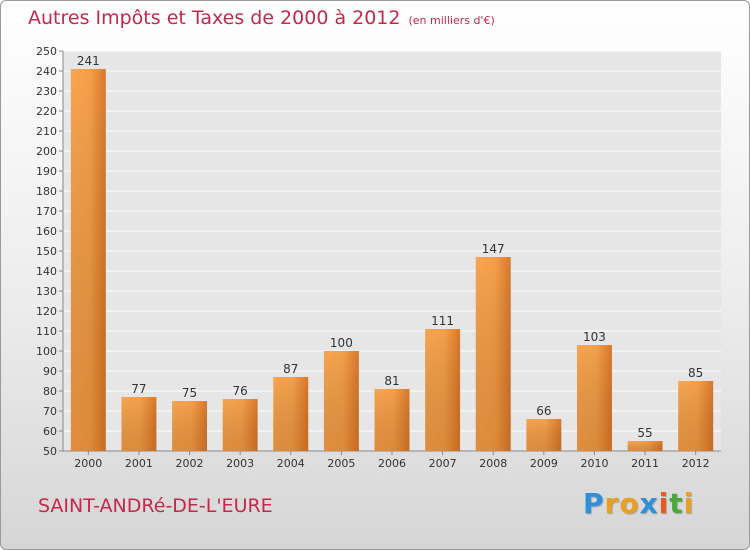 Image resolution: width=750 pixels, height=550 pixels. What do you see at coordinates (240, 391) in the screenshot?
I see `data-label: 76` at bounding box center [240, 391].